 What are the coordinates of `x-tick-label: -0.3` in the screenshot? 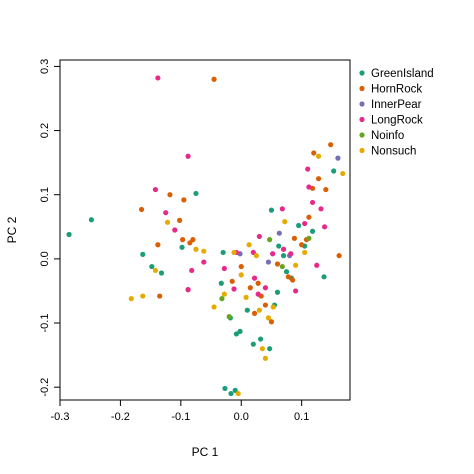 It's located at (60, 417).